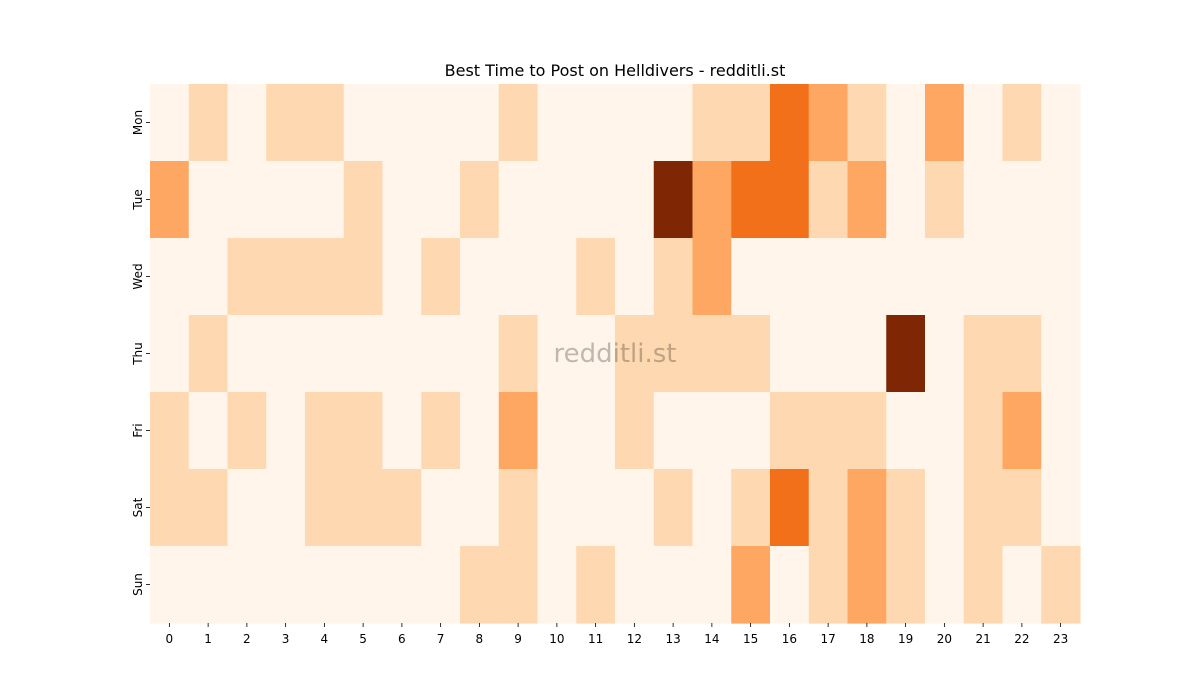  I want to click on x-tick-label: 10, so click(556, 639).